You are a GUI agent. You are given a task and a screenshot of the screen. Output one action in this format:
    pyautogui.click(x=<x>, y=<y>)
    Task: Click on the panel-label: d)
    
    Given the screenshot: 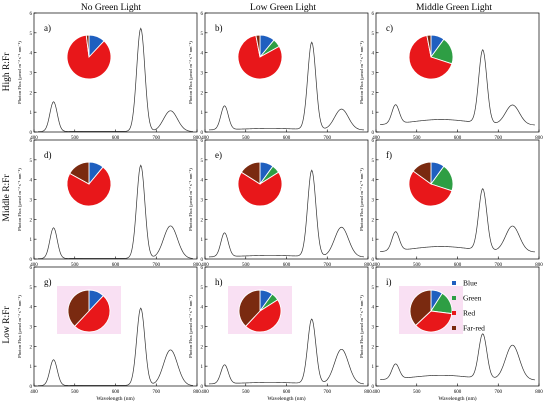 What is the action you would take?
    pyautogui.click(x=48, y=155)
    